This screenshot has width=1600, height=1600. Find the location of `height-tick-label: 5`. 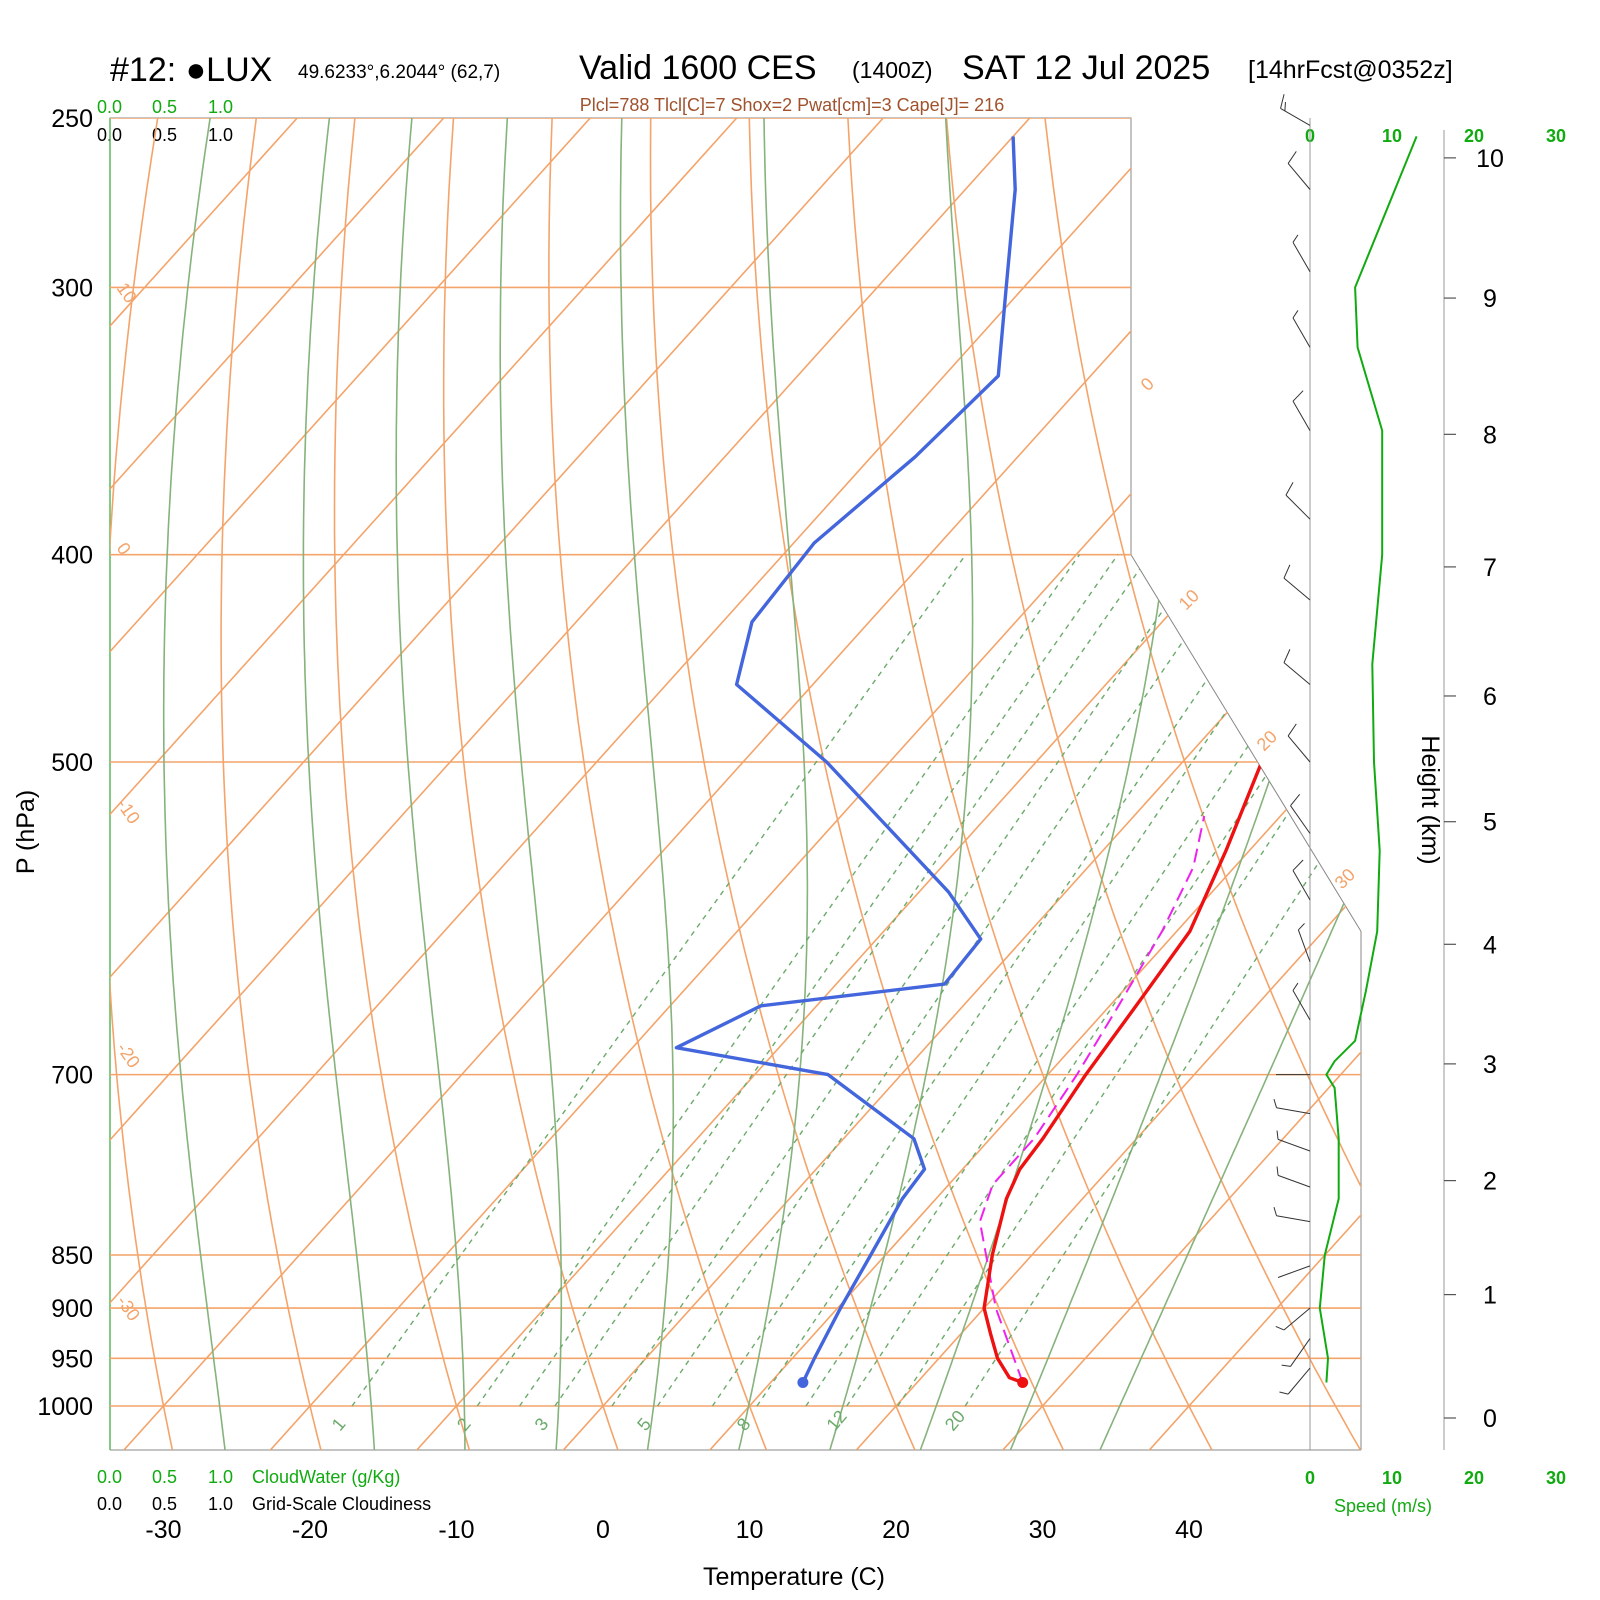

height-tick-label: 5 is located at coordinates (1490, 823).